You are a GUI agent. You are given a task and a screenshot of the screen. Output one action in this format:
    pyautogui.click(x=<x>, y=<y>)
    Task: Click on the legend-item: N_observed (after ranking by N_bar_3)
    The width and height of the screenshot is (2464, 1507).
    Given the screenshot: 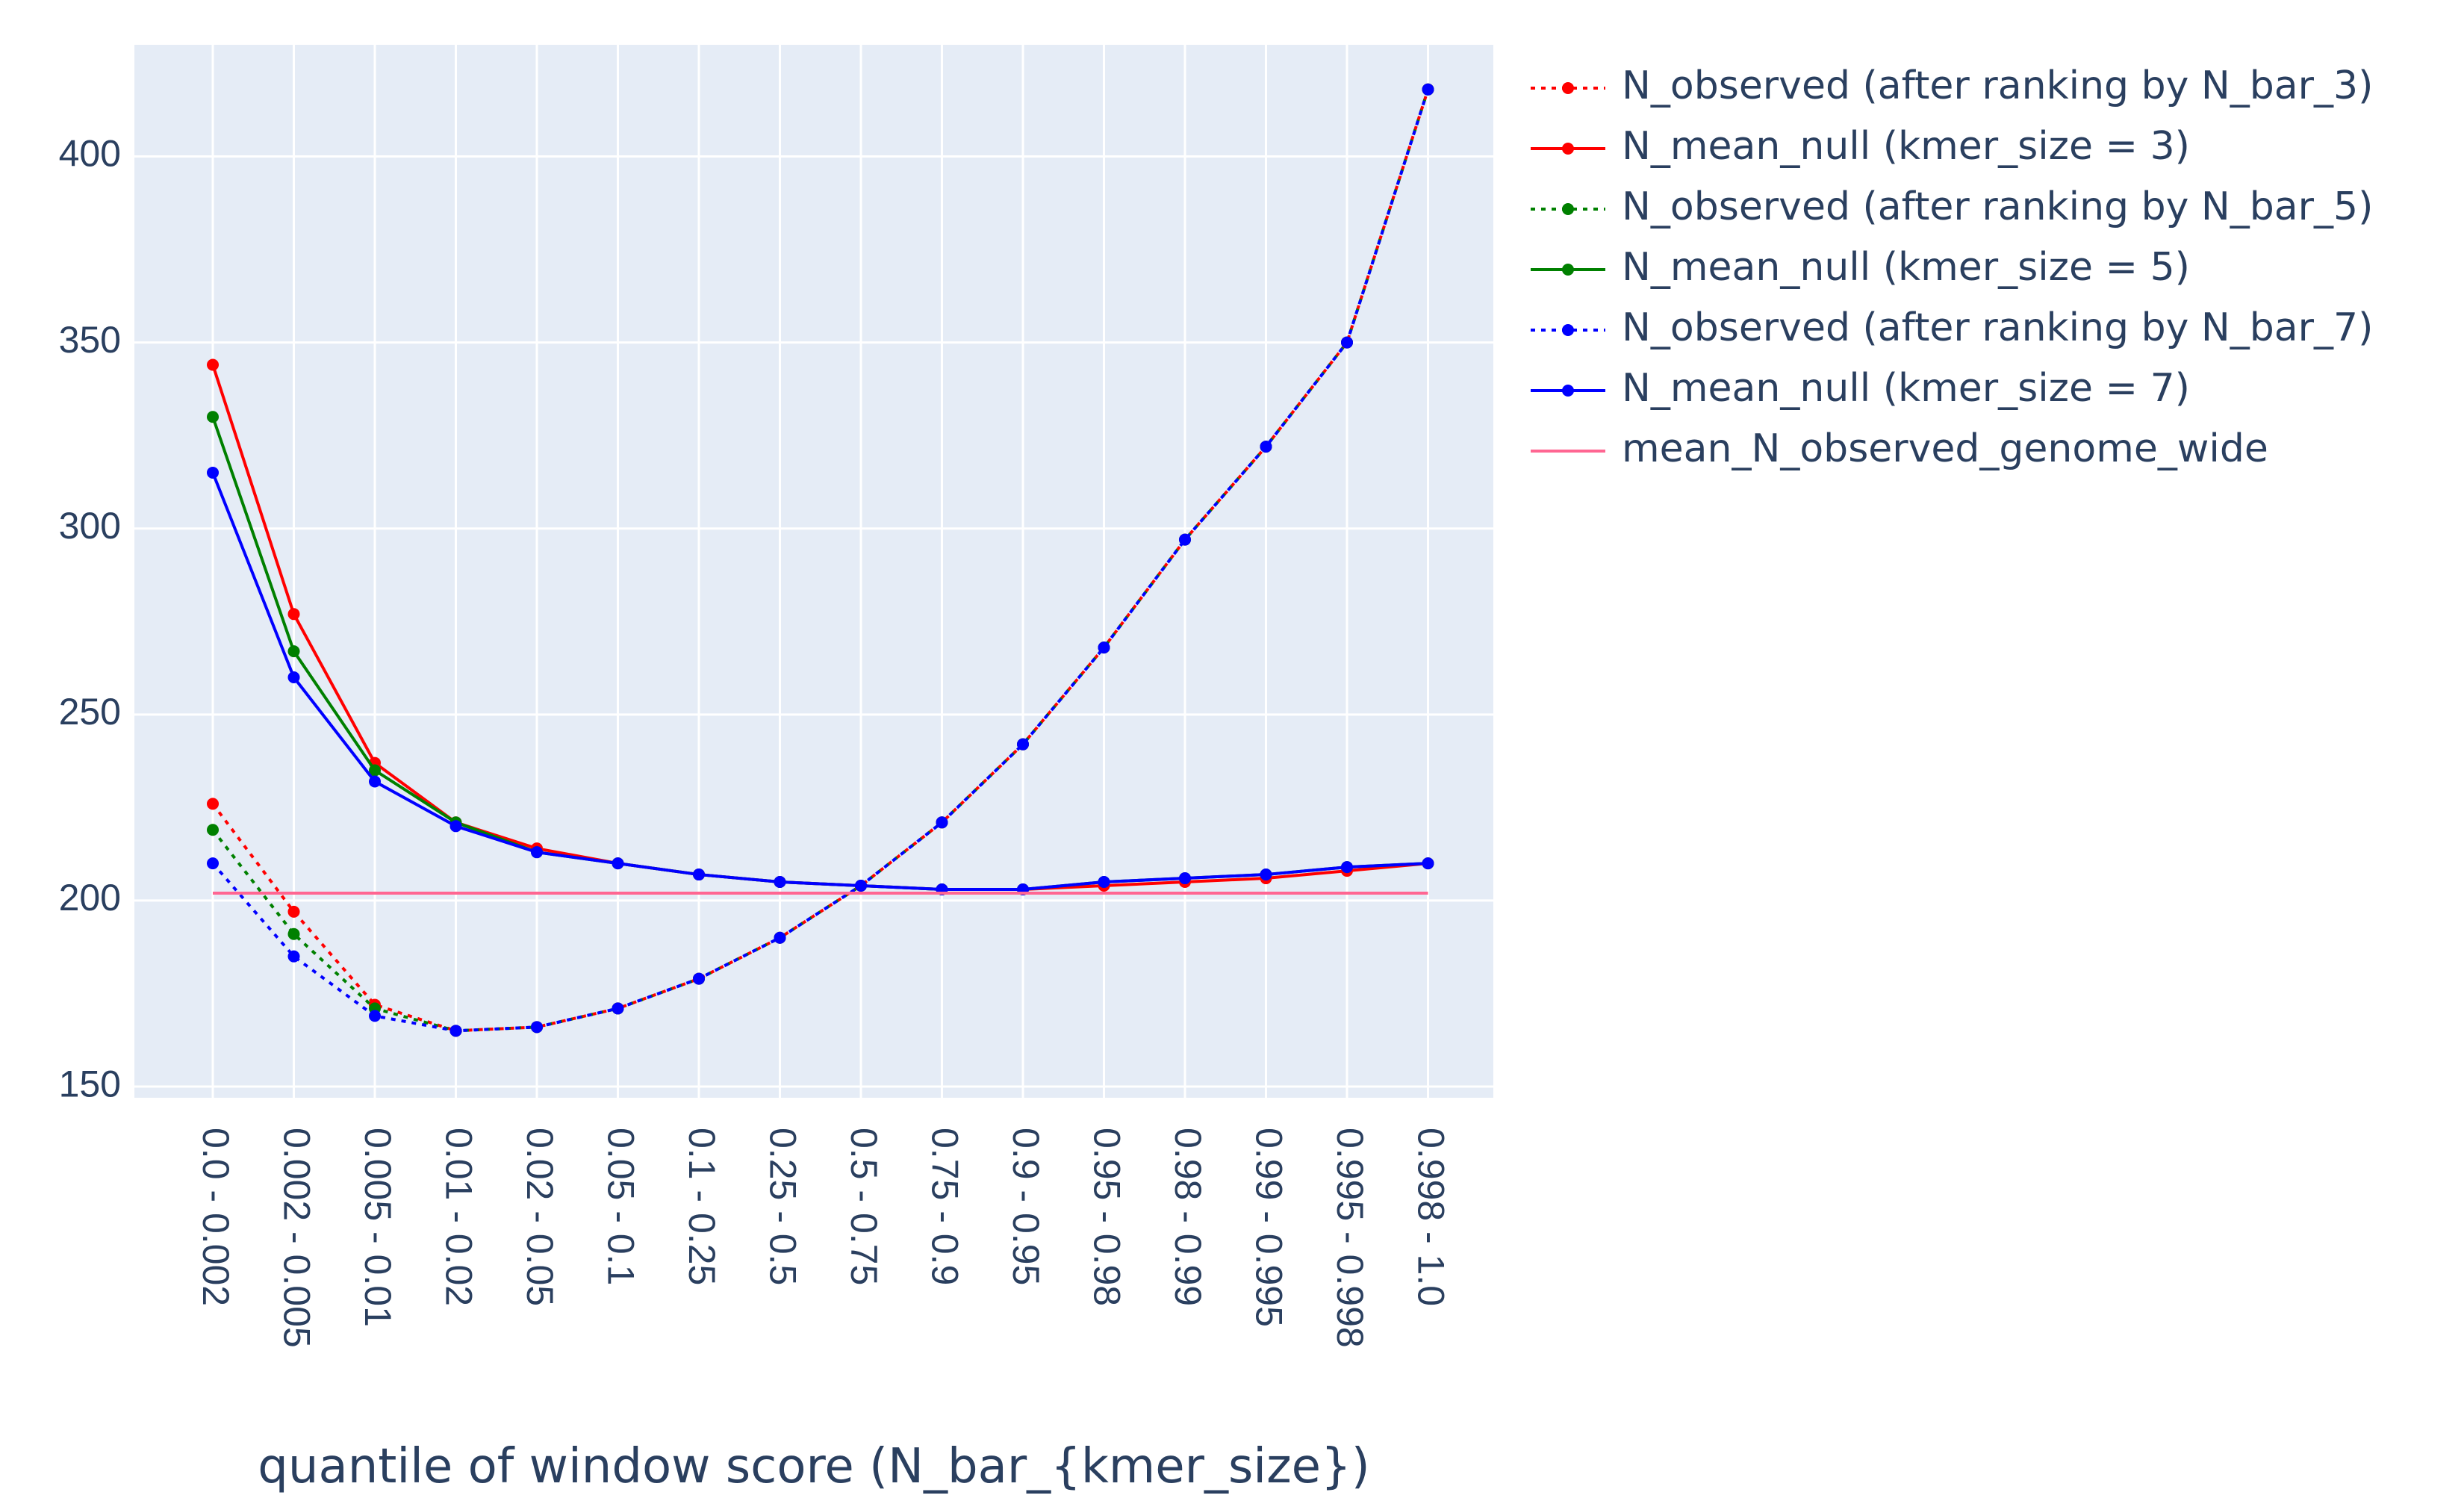 What is the action you would take?
    pyautogui.click(x=1952, y=85)
    